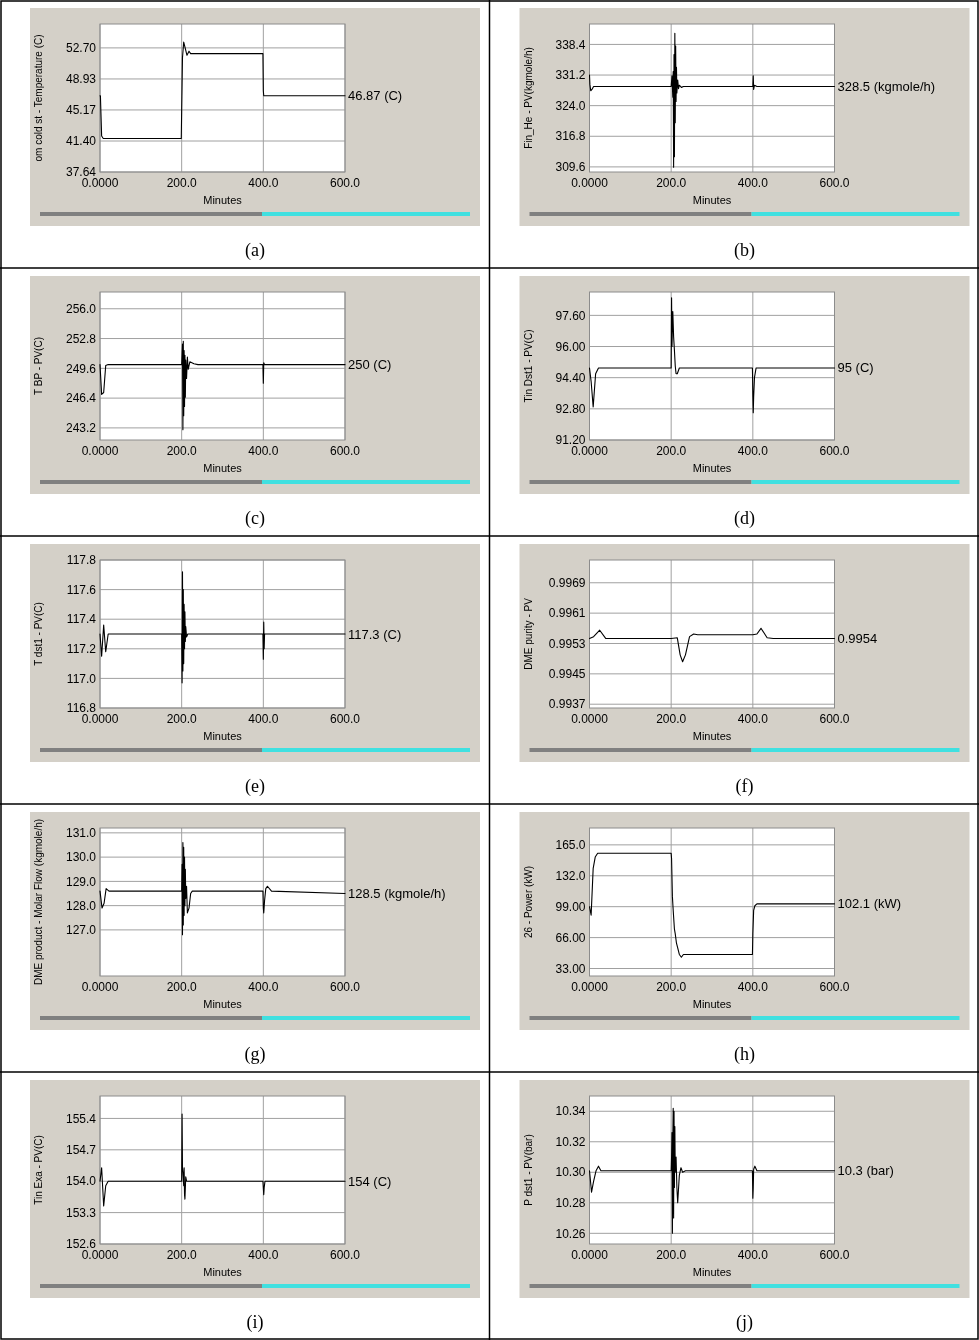 This screenshot has width=979, height=1340. Describe the element at coordinates (744, 518) in the screenshot. I see `text: (d)` at that location.